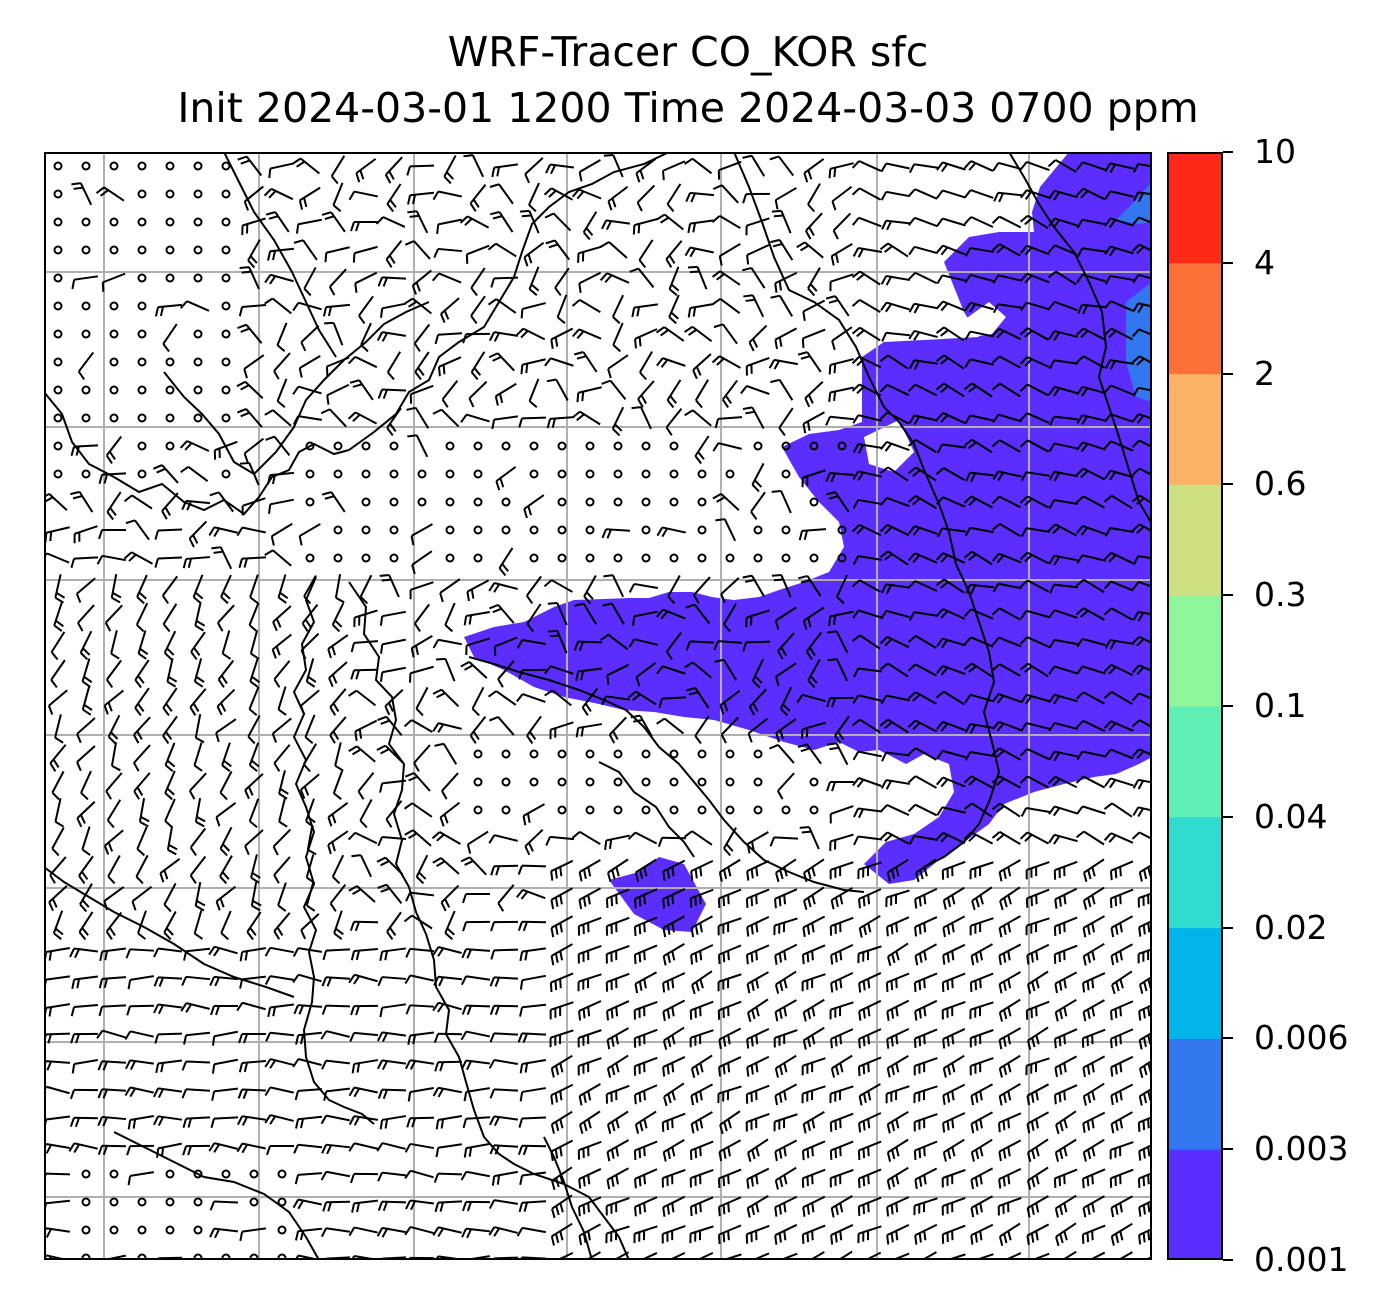  I want to click on colorbar-band, so click(1195, 983).